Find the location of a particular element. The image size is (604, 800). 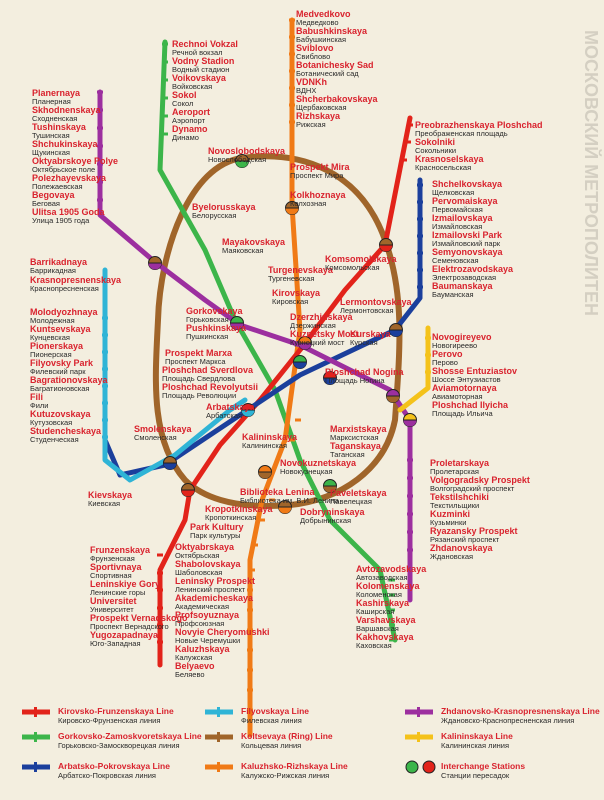

station-name-en: Lermontovskaya is located at coordinates (376, 302).